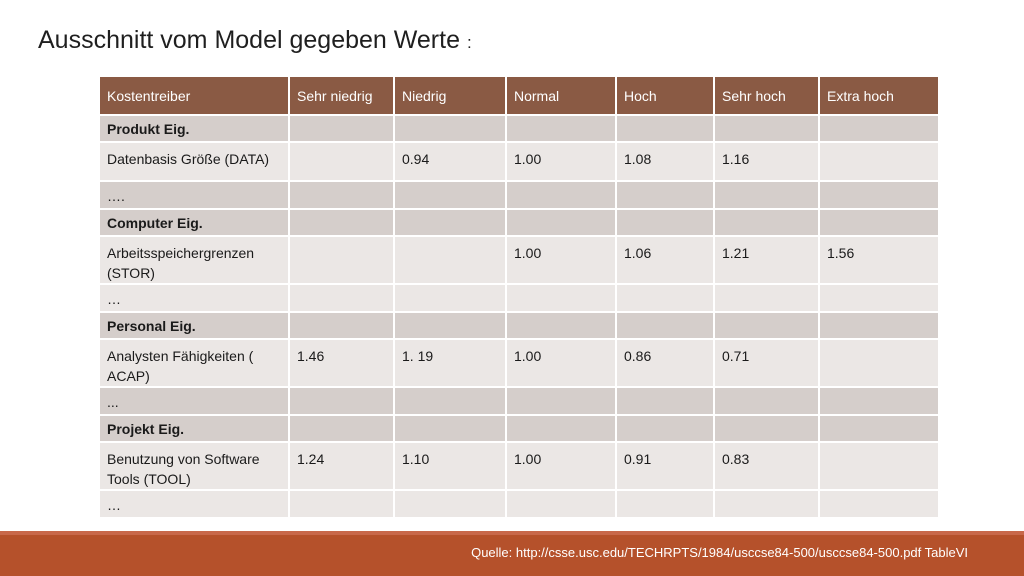 This screenshot has height=576, width=1024. What do you see at coordinates (194, 466) in the screenshot?
I see `row-label-cell: Benutzung von Software Tools (TOOL)` at bounding box center [194, 466].